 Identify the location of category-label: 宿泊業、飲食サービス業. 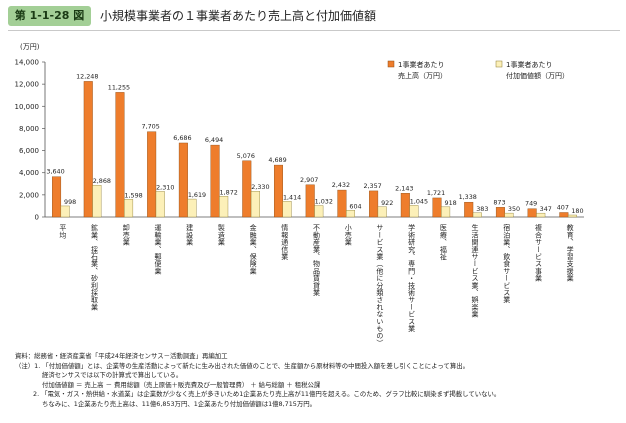
(507, 263).